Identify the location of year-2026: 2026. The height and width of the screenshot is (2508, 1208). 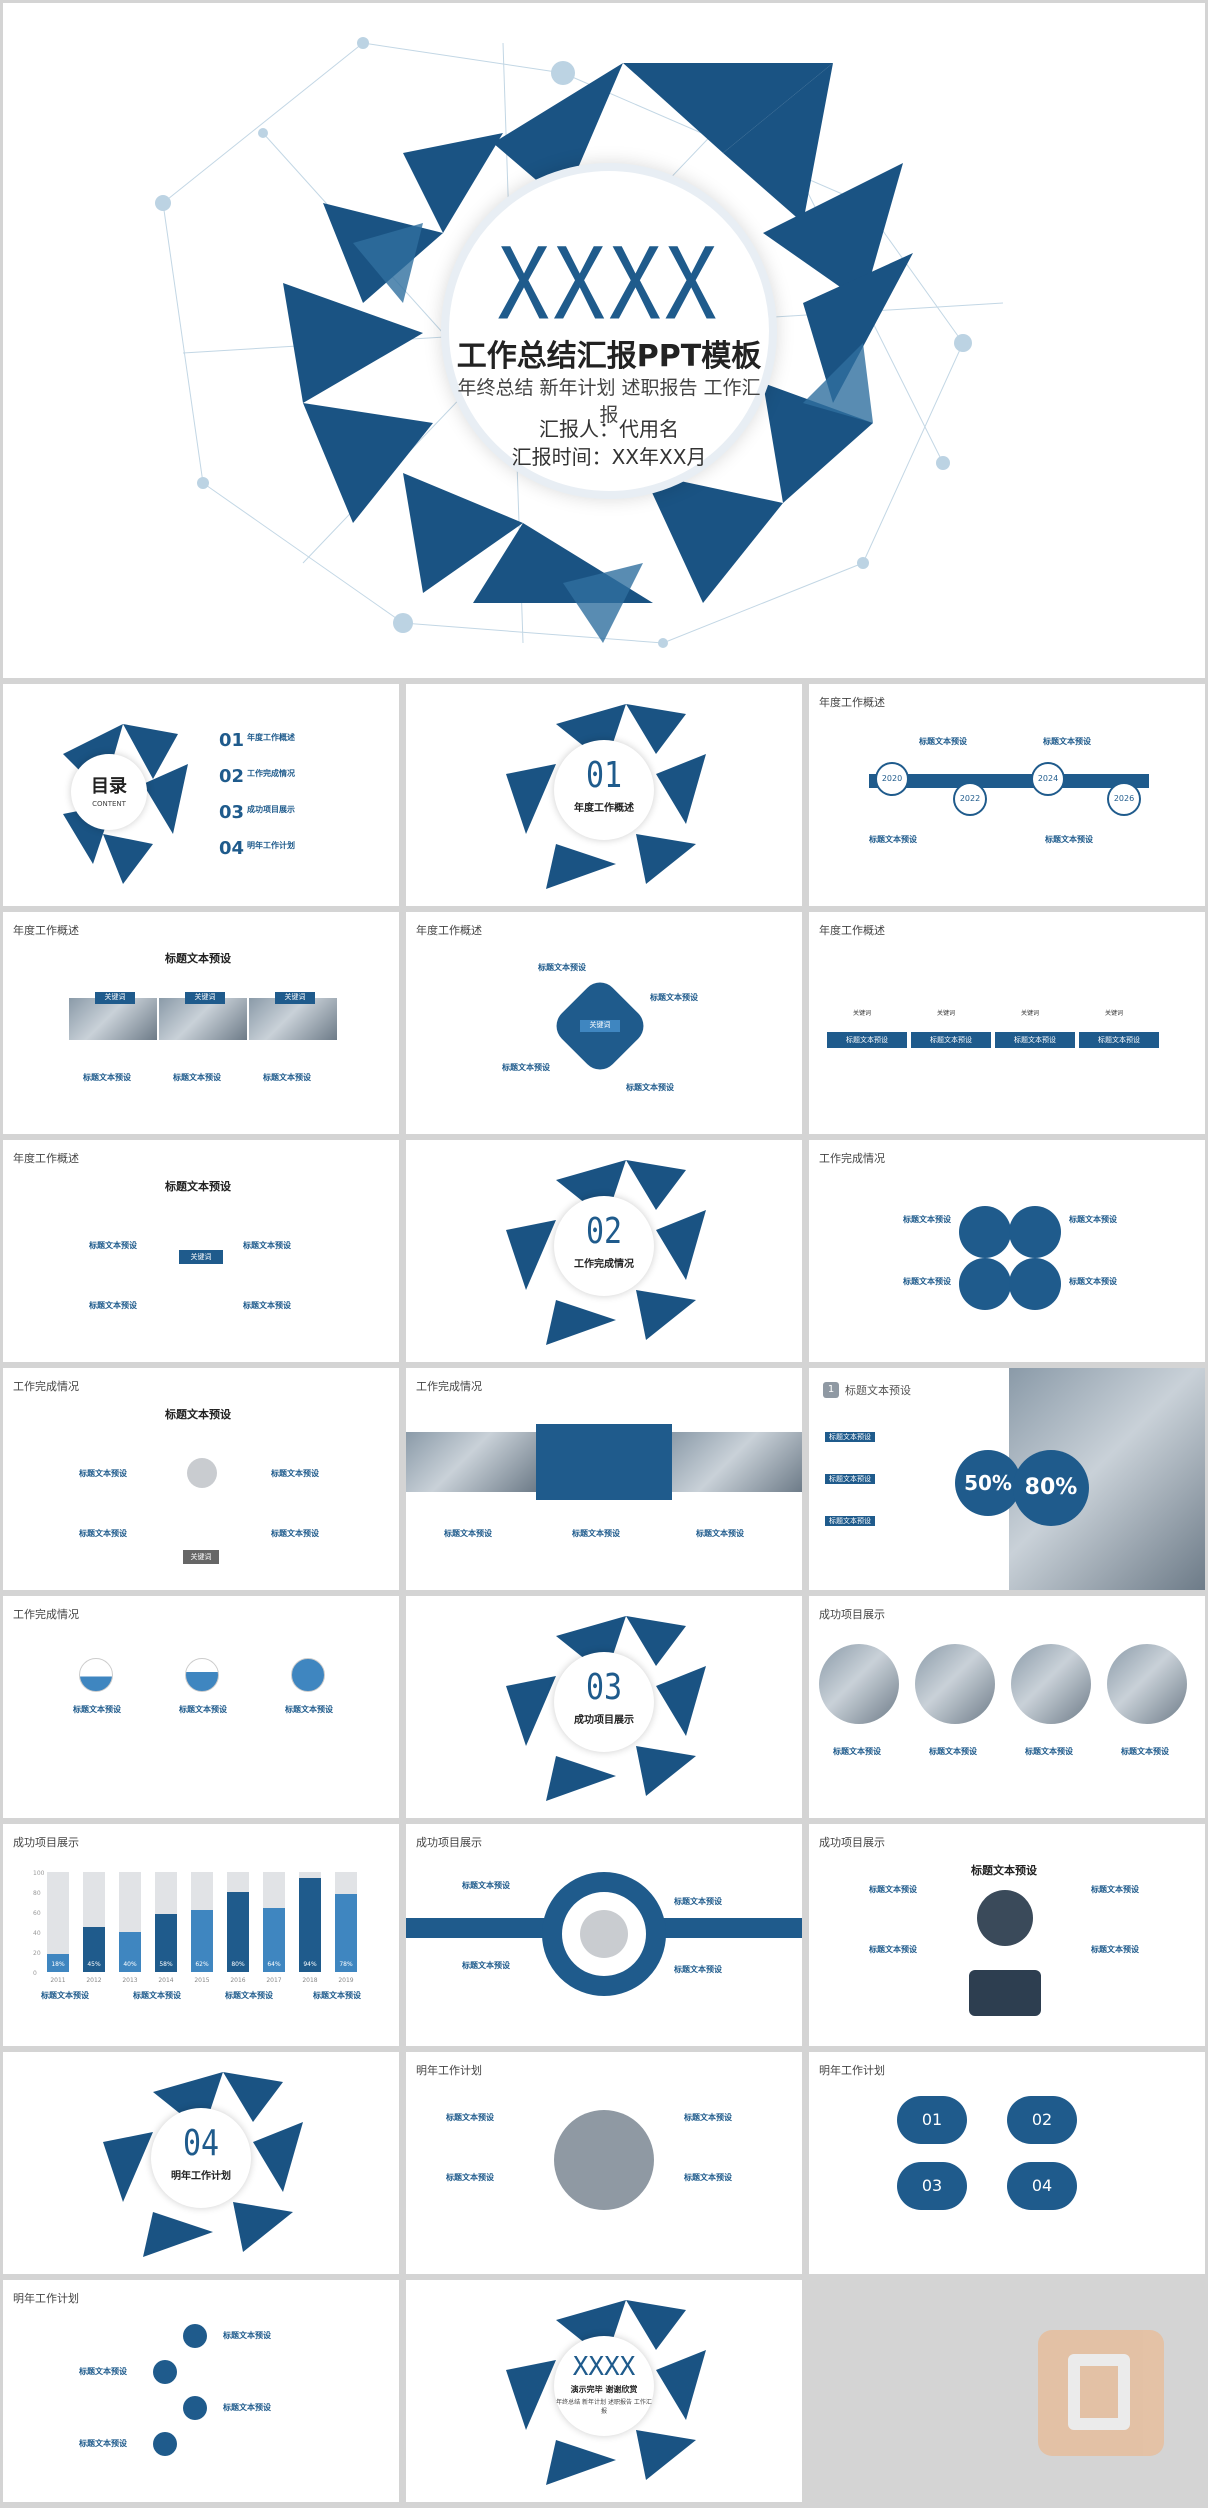
(1124, 799).